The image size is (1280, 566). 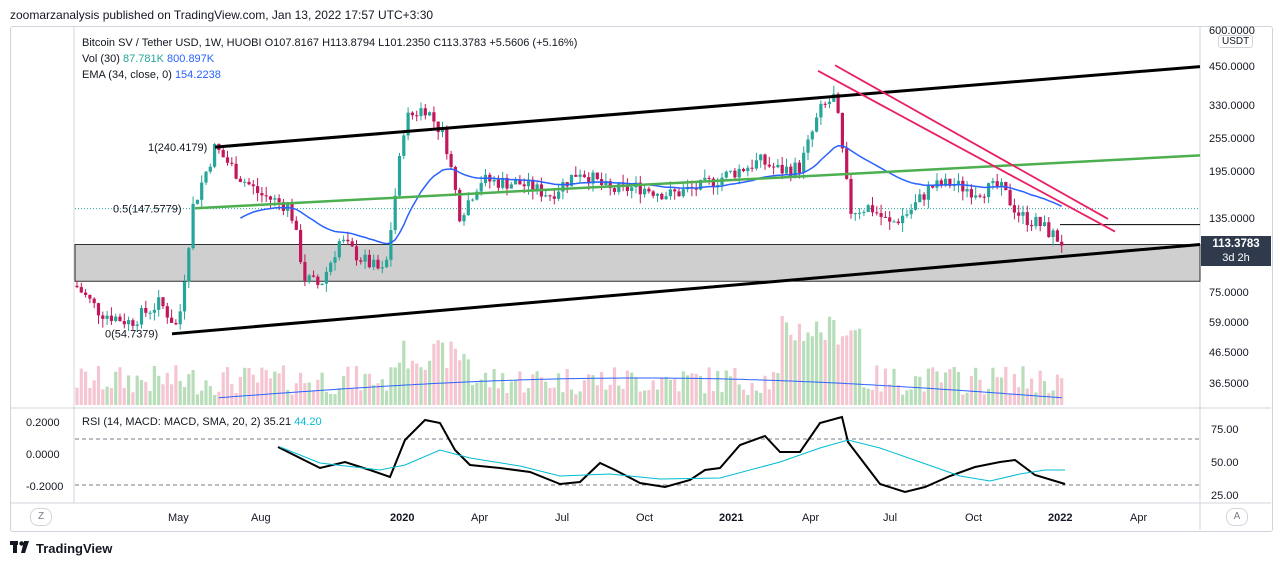 What do you see at coordinates (61, 548) in the screenshot?
I see `tradingview-brand: TradingView` at bounding box center [61, 548].